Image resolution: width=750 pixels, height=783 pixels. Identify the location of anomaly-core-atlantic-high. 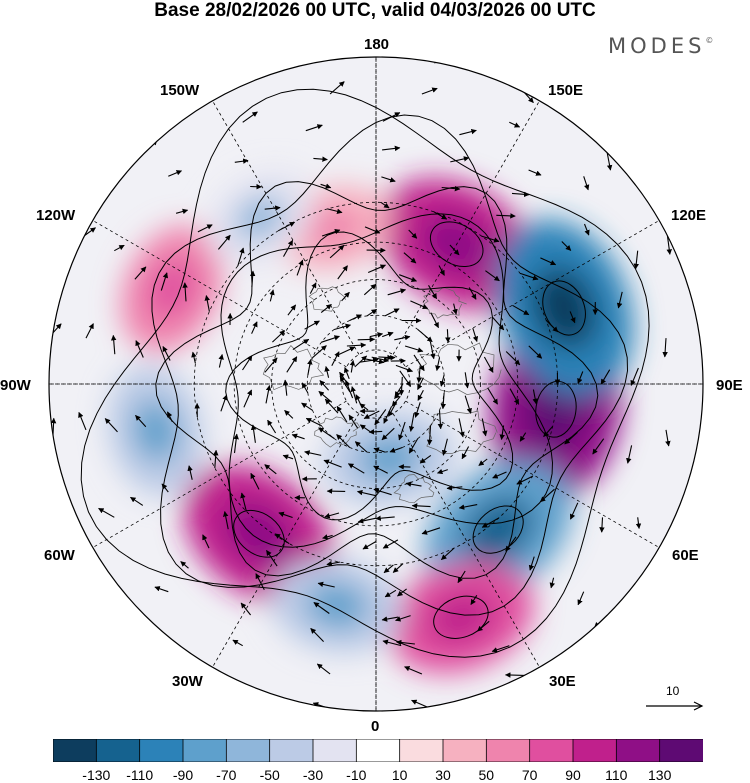
(259, 533).